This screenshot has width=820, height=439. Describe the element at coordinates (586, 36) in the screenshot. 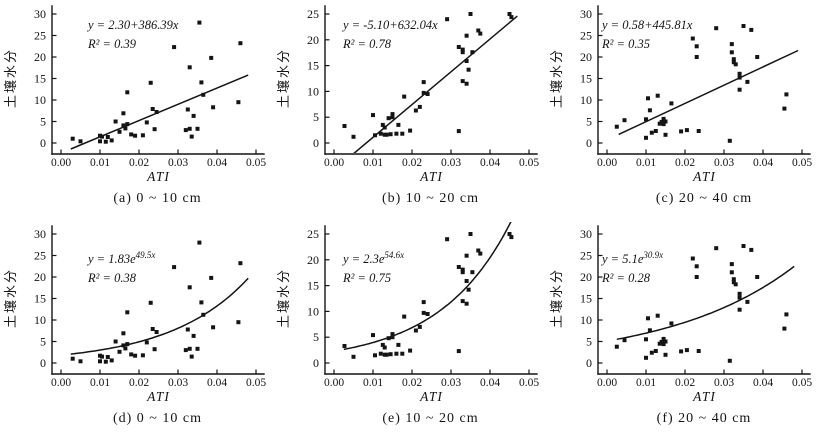

I see `y-tick-label: 25` at that location.